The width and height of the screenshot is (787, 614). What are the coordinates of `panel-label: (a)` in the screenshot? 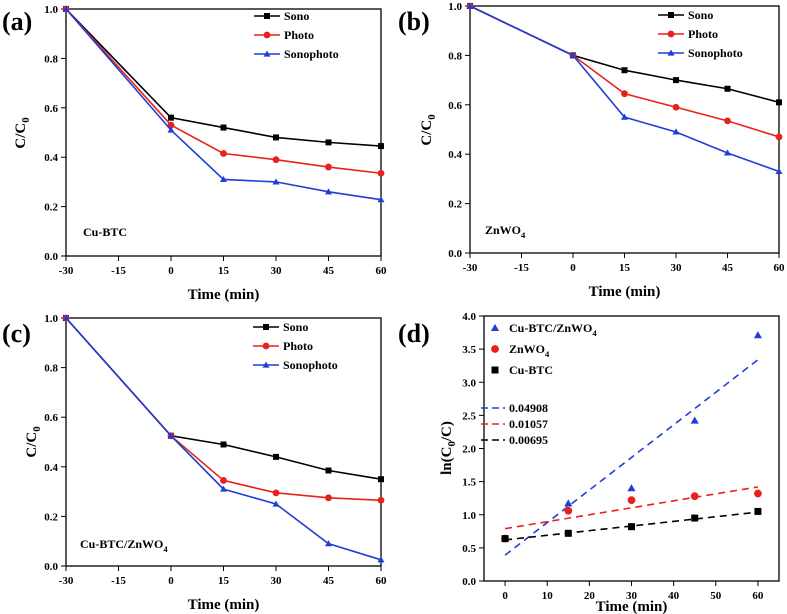 It's located at (17, 21).